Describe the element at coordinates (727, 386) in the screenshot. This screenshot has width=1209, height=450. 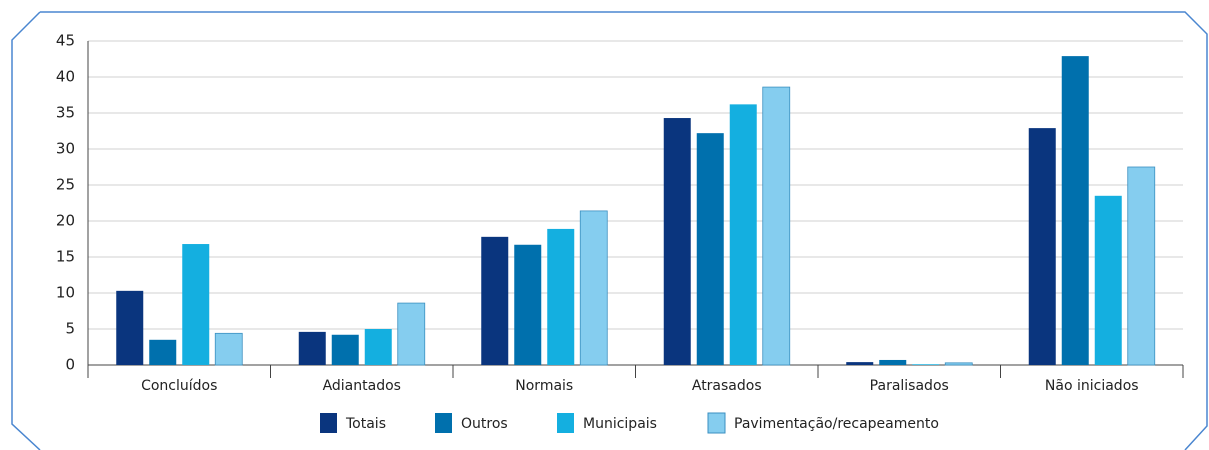
I see `x-tick-label: Atrasados` at that location.